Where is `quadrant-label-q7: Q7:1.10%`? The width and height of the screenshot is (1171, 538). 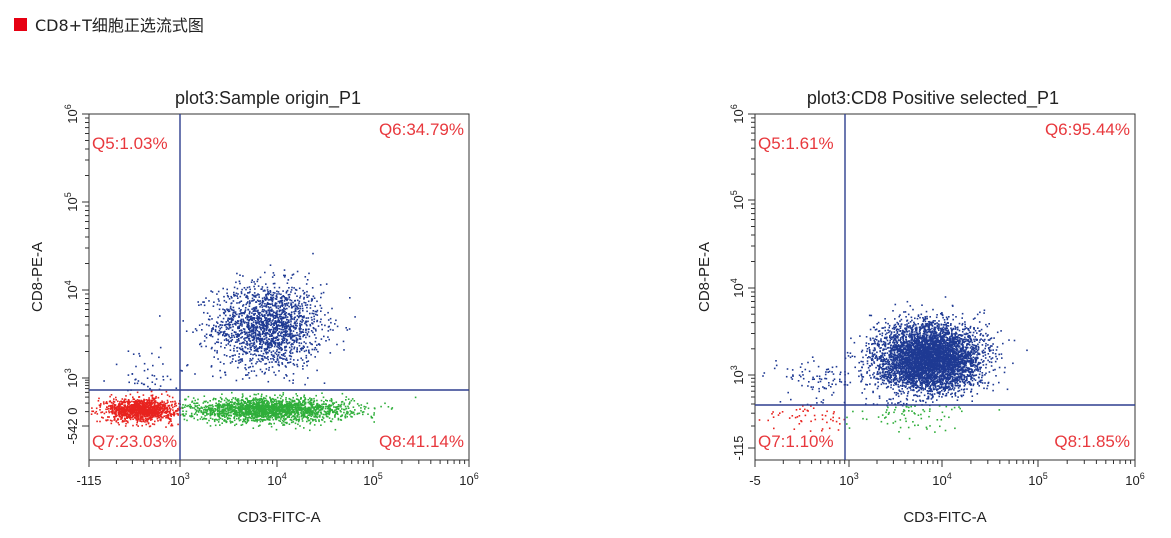
quadrant-label-q7: Q7:1.10% is located at coordinates (796, 441).